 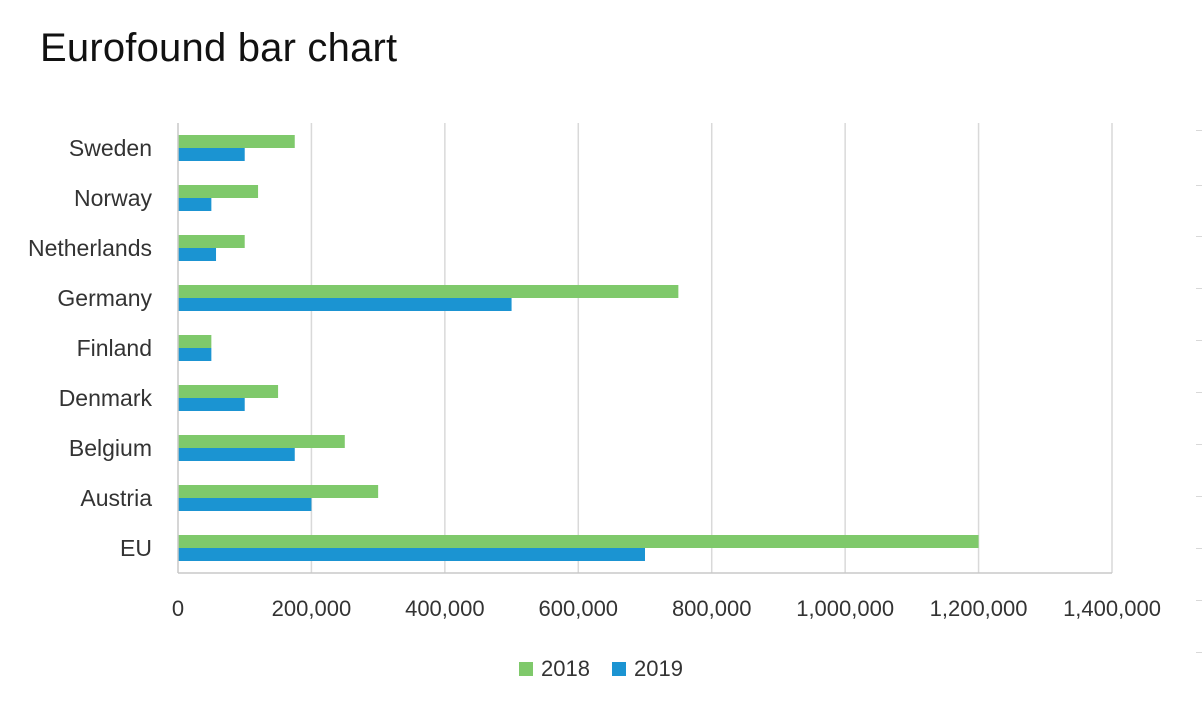 I want to click on legend-label-2018: 2018, so click(x=565, y=668).